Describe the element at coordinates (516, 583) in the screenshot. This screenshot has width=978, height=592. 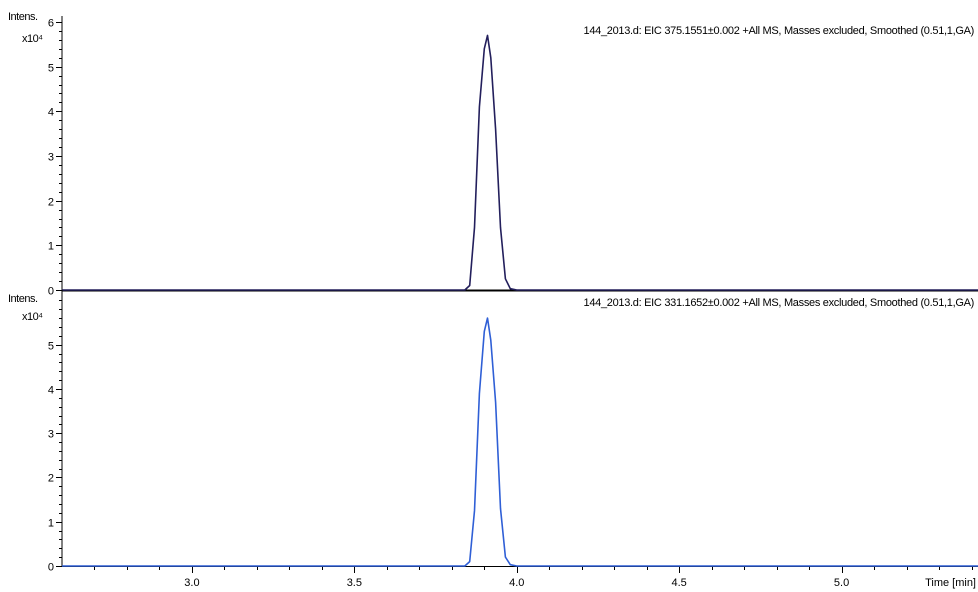
I see `x-tick-label: 4.0` at that location.